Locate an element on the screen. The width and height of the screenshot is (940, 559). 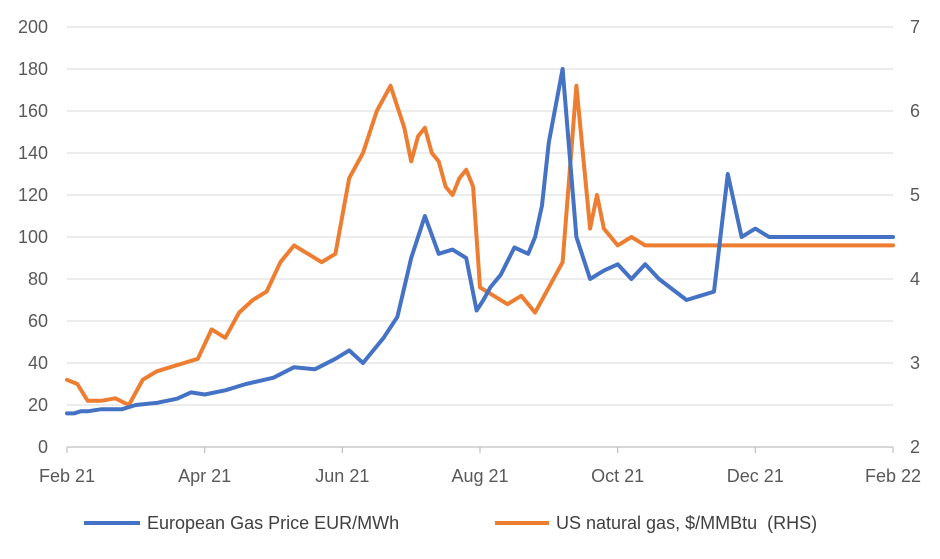
x-tick-label: Aug 21 is located at coordinates (479, 476).